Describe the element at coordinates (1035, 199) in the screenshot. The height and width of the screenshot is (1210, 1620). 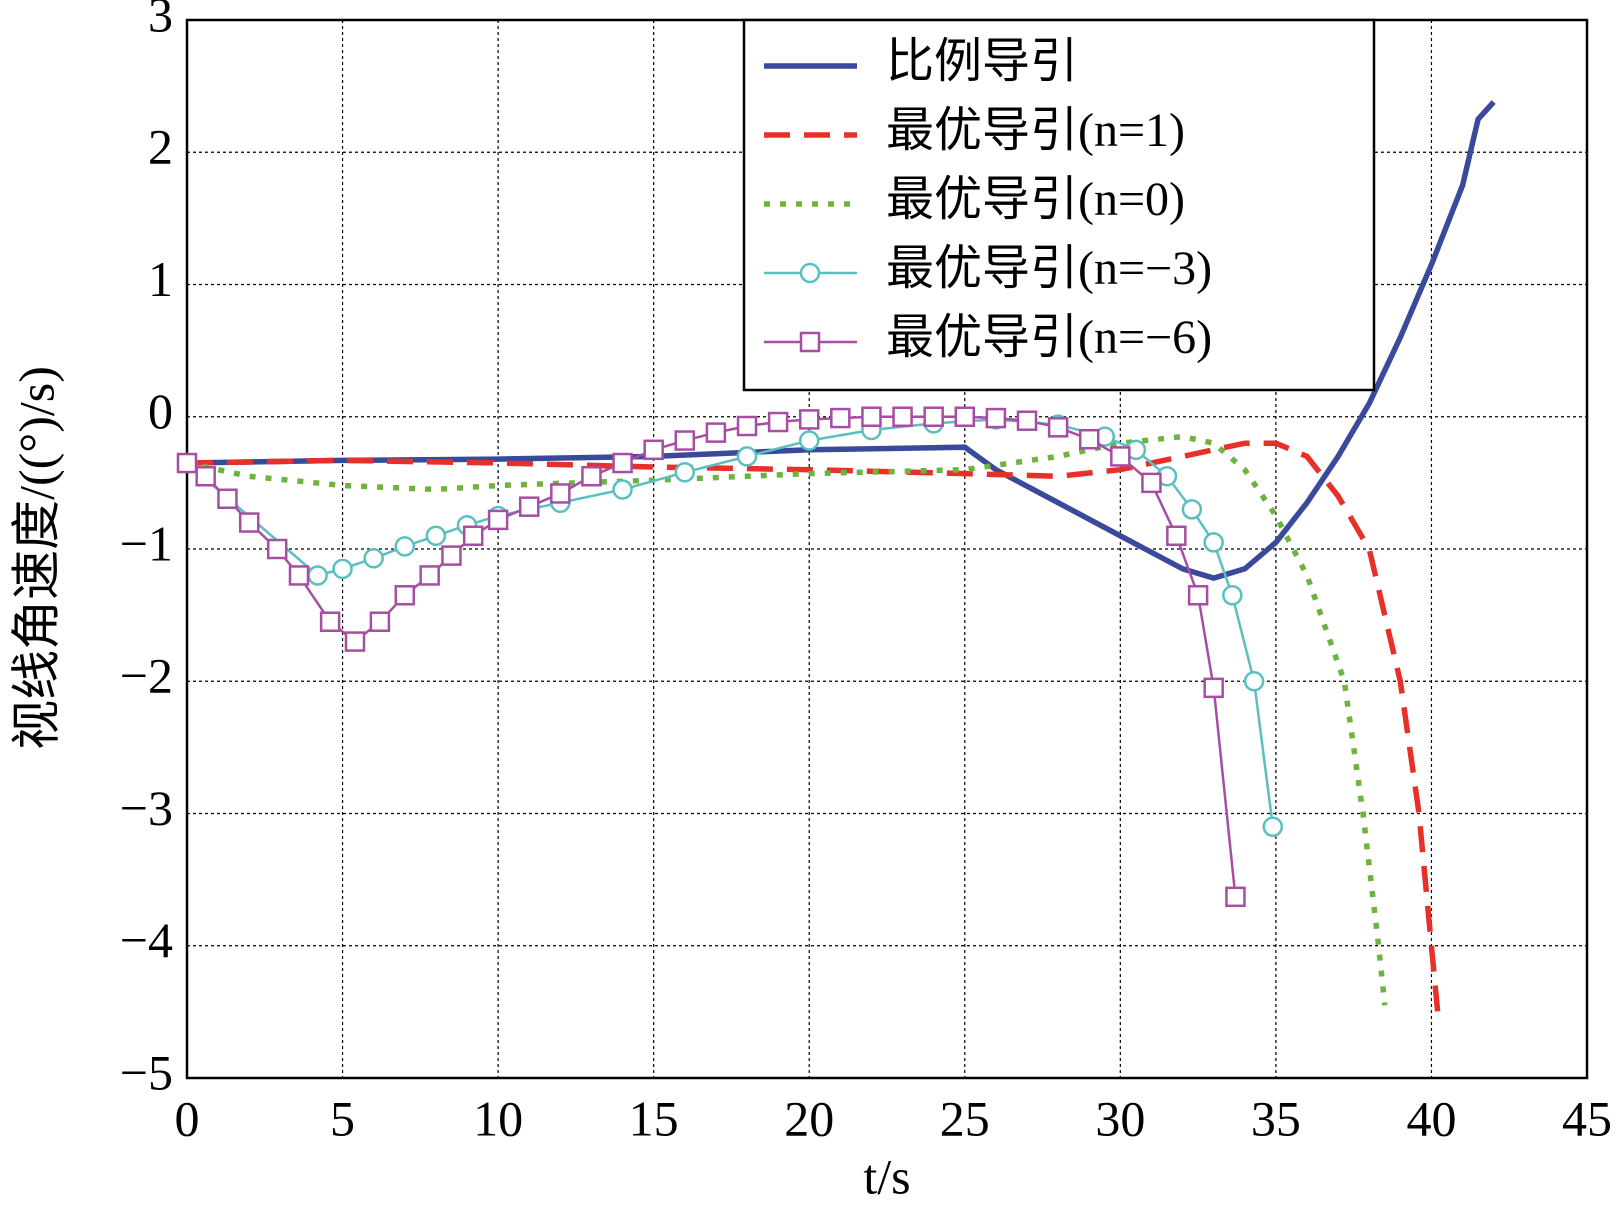
I see `legend-label: 最优导引(n=0)` at that location.